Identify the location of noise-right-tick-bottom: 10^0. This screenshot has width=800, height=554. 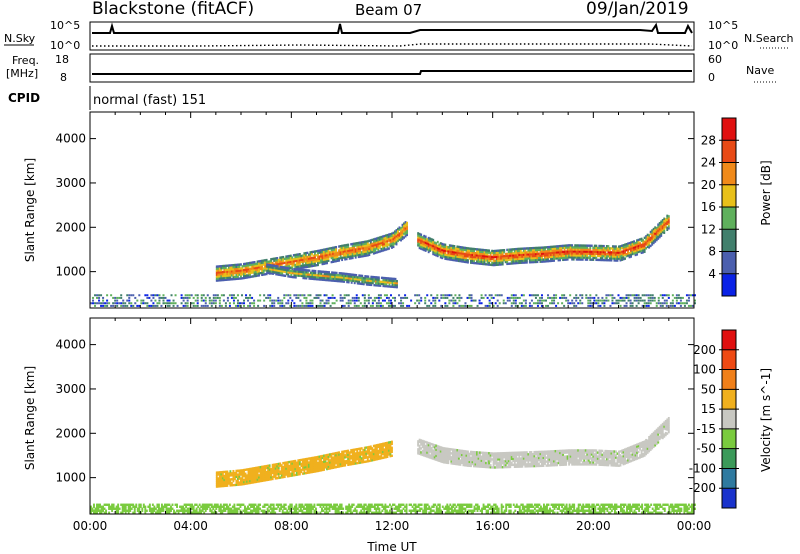
(723, 45).